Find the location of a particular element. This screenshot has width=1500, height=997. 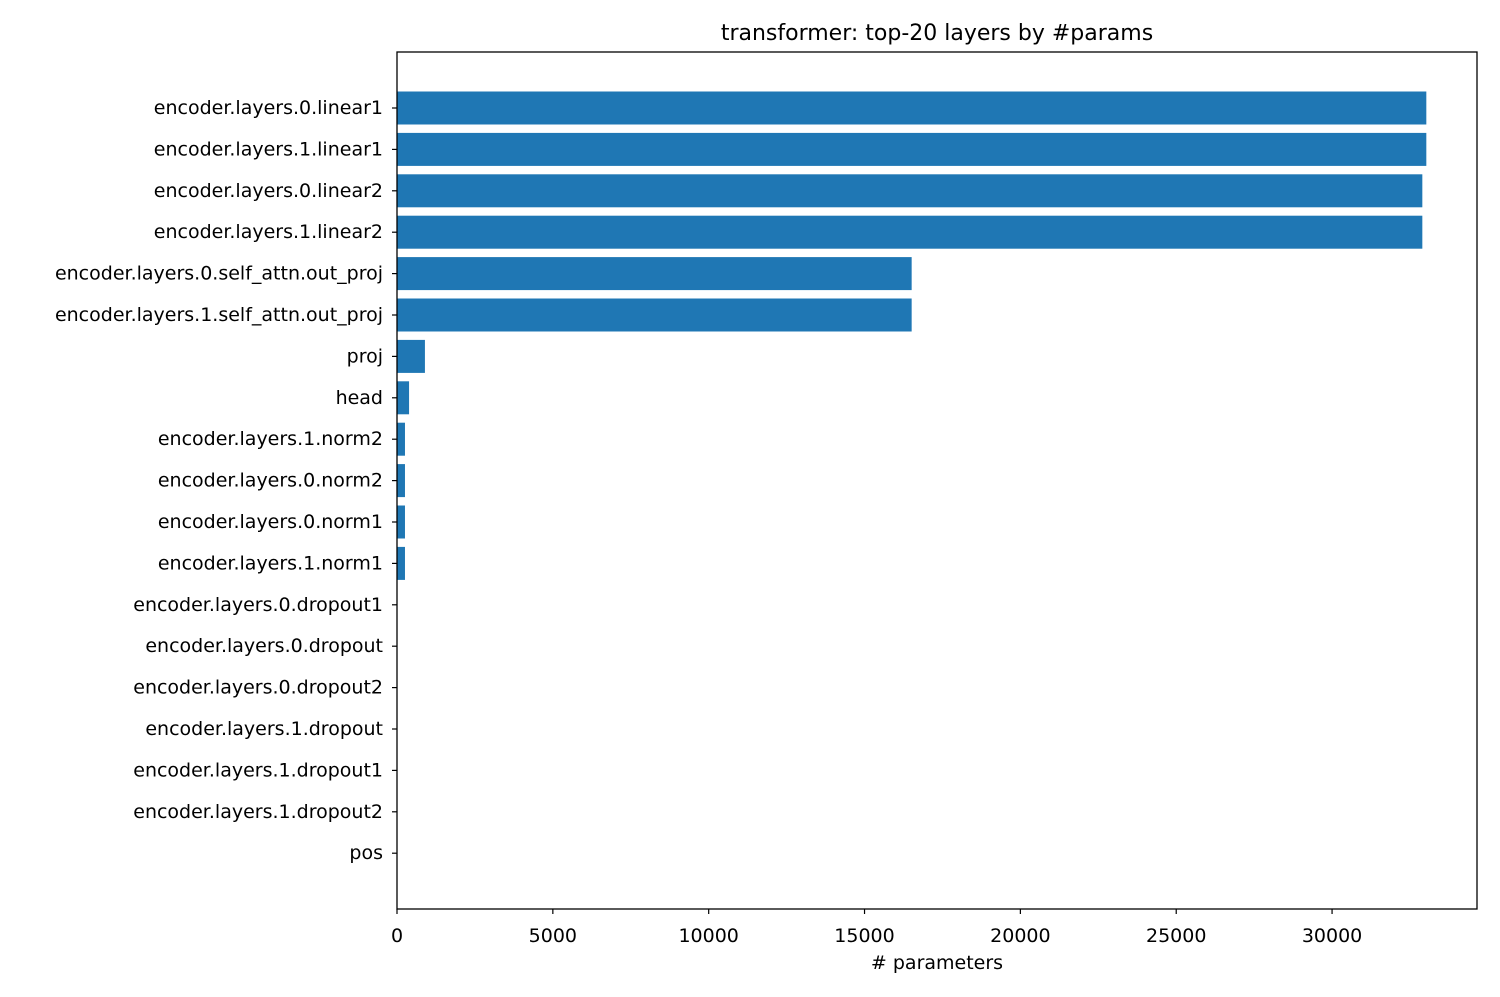

x-tick-label: 0 is located at coordinates (397, 936).